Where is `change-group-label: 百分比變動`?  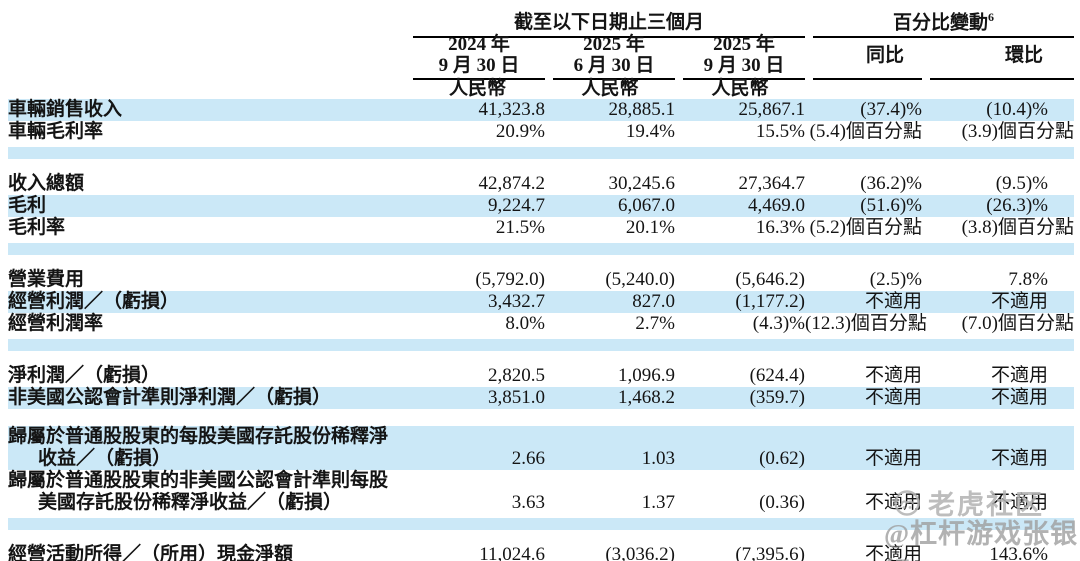 change-group-label: 百分比變動 is located at coordinates (940, 23).